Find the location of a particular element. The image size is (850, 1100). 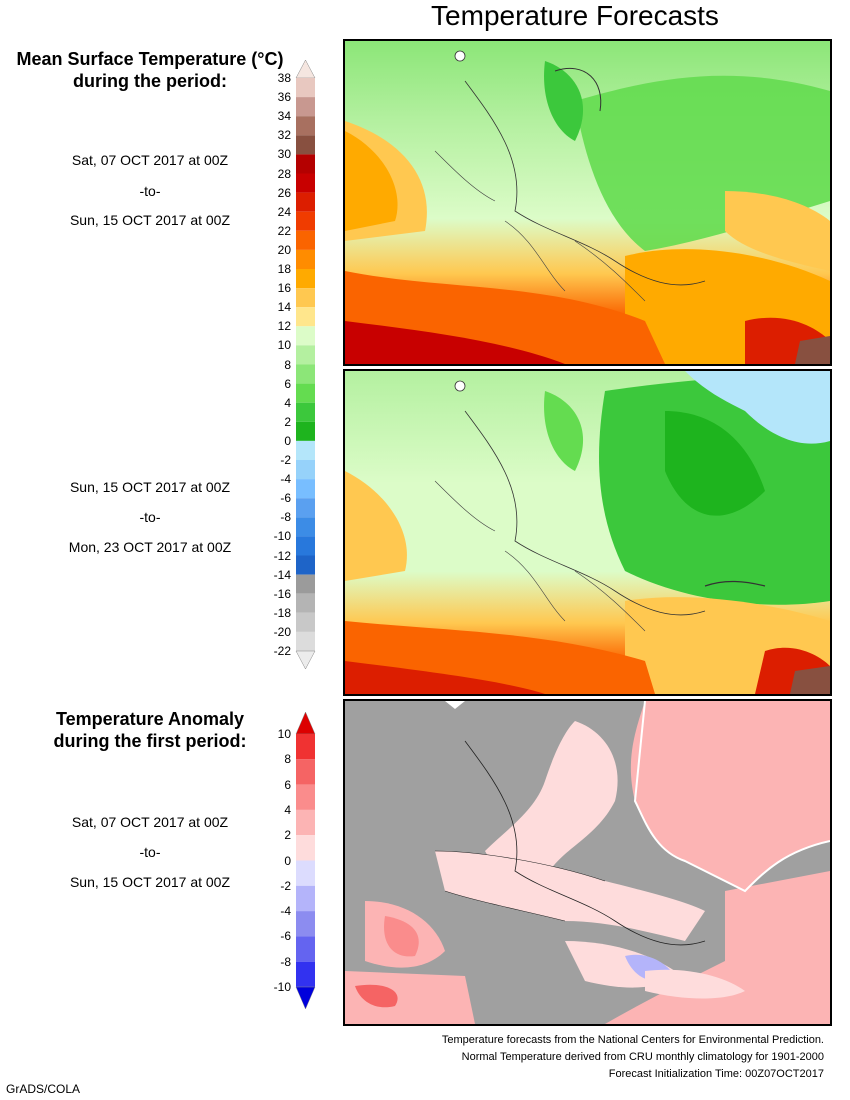

temperature-colorbar-graphic is located at coordinates (305, 364).